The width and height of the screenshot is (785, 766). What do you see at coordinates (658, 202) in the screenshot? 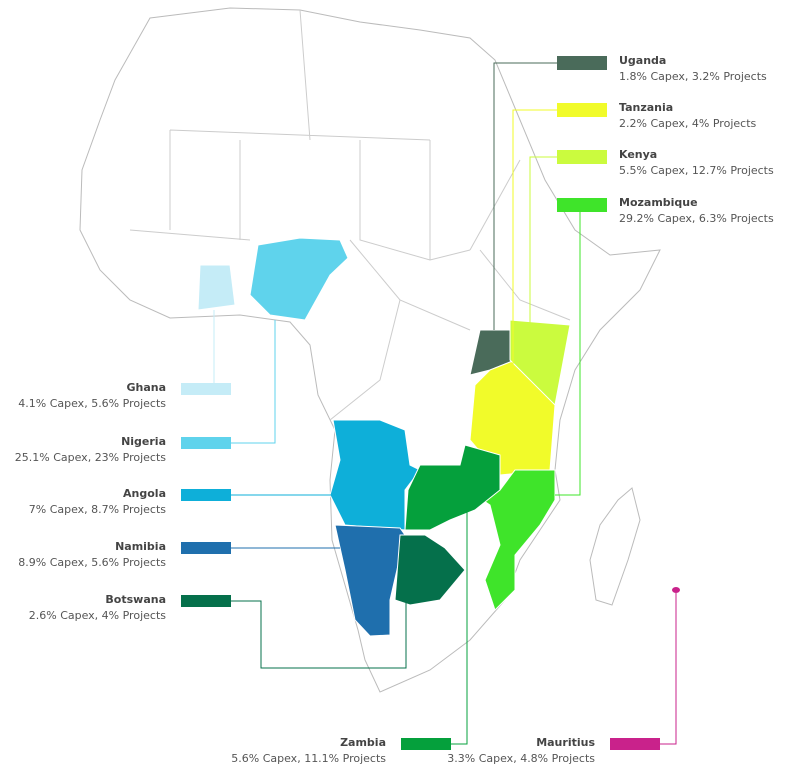
I see `country-name: Mozambique` at bounding box center [658, 202].